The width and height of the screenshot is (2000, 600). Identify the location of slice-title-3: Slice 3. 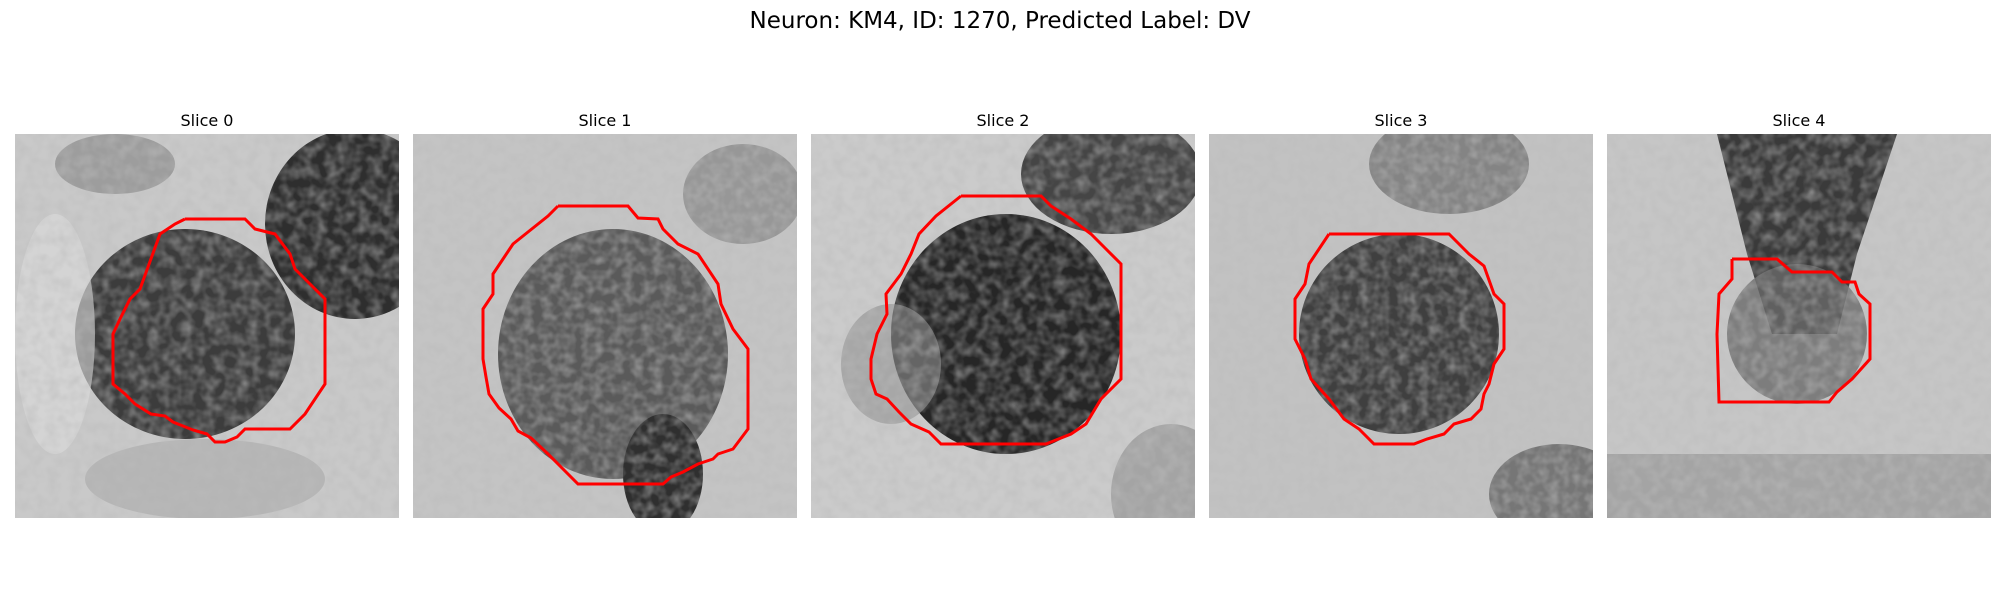
(1401, 120).